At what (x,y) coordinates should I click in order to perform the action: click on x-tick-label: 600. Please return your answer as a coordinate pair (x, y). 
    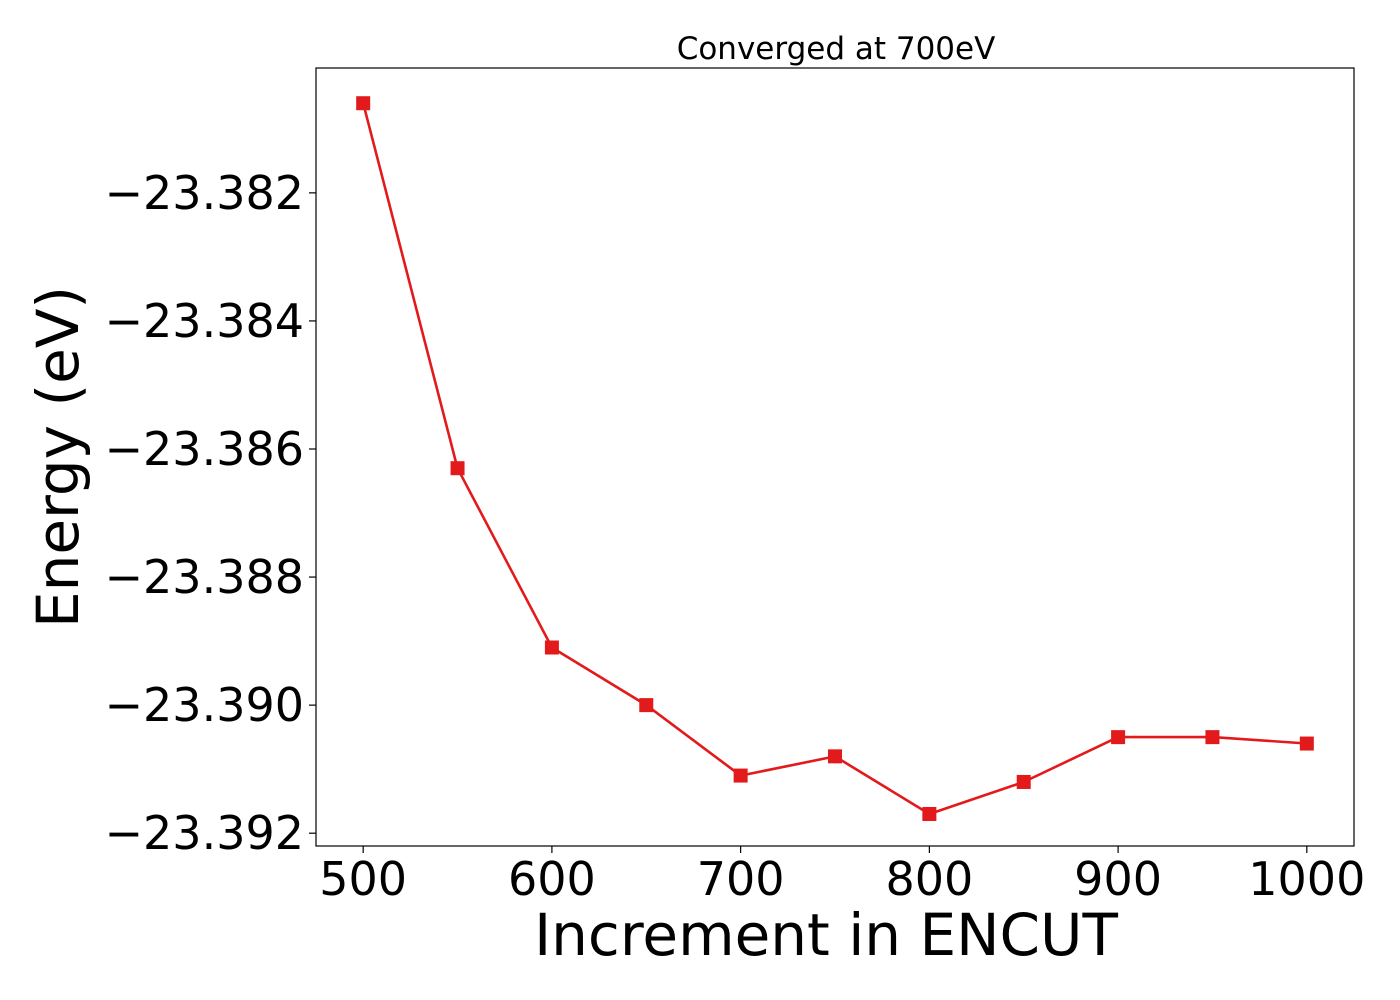
    Looking at the image, I should click on (552, 879).